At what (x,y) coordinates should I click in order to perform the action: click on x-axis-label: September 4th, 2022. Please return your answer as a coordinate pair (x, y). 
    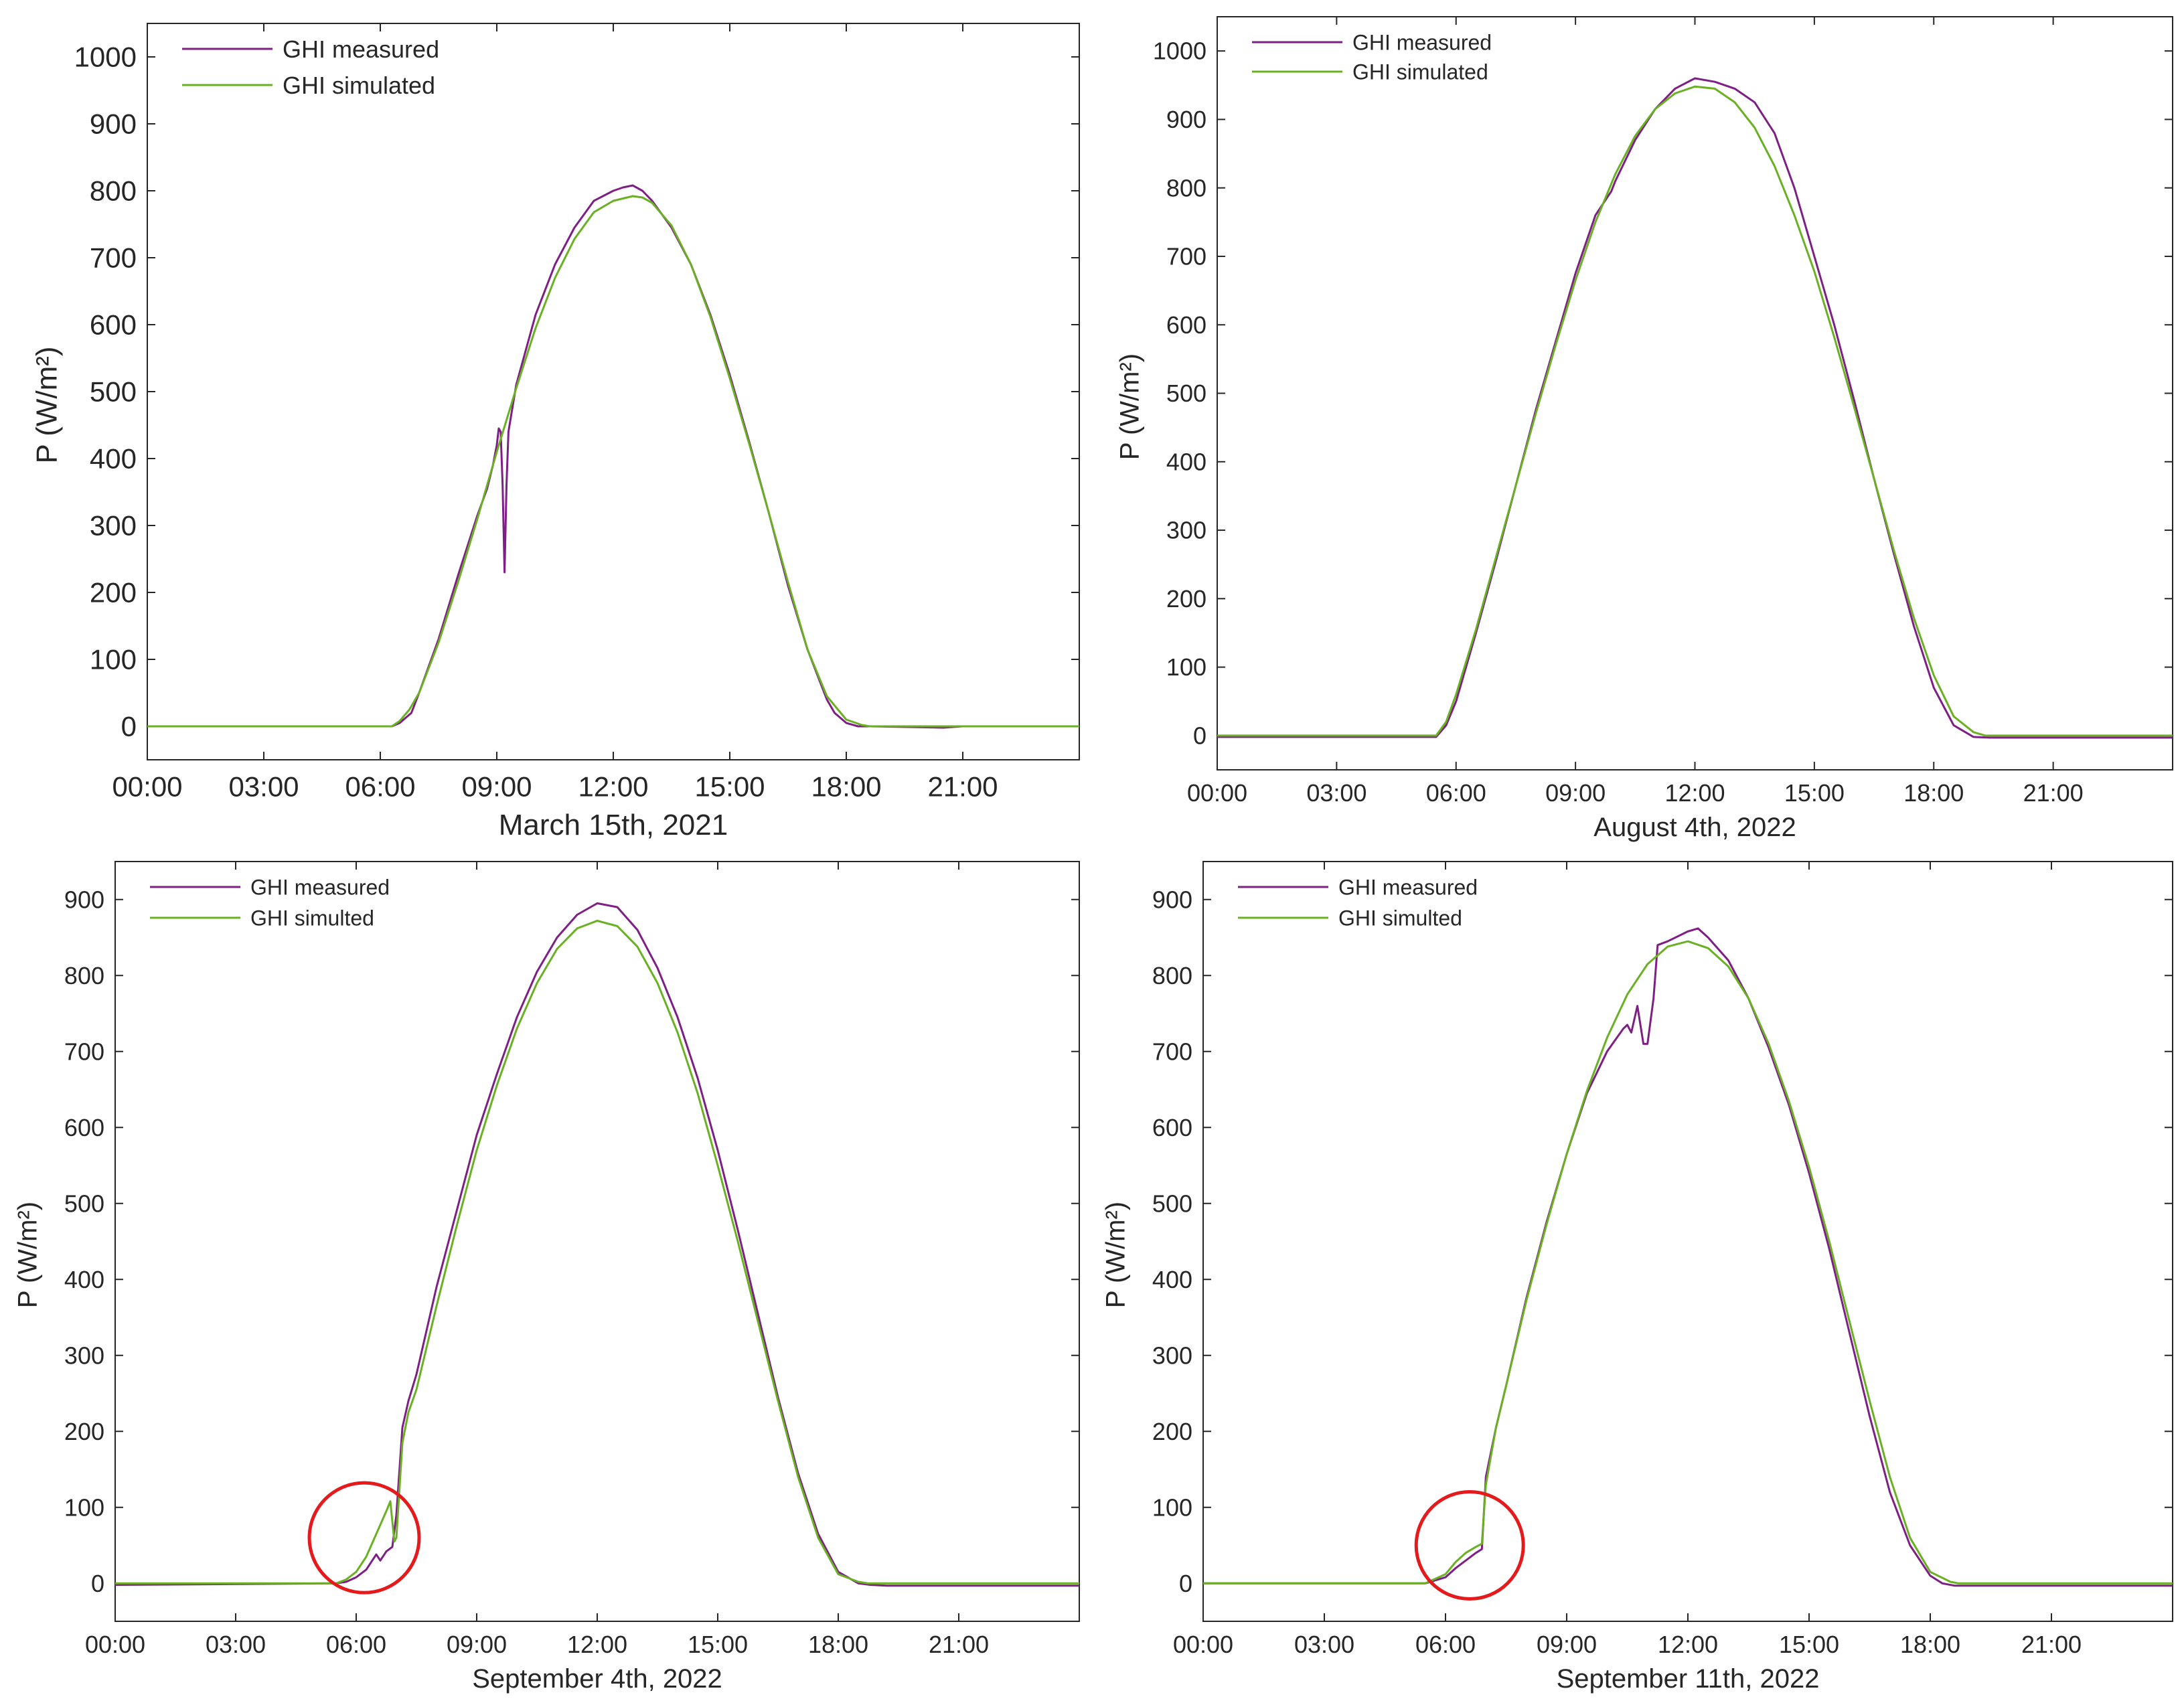
    Looking at the image, I should click on (597, 1679).